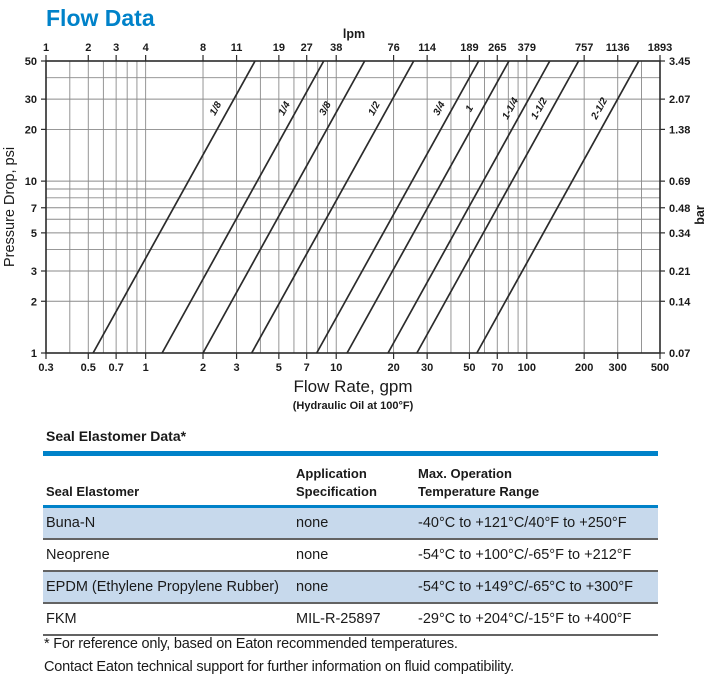 Image resolution: width=720 pixels, height=687 pixels. Describe the element at coordinates (469, 48) in the screenshot. I see `x-tick-label-lpm: 189` at that location.